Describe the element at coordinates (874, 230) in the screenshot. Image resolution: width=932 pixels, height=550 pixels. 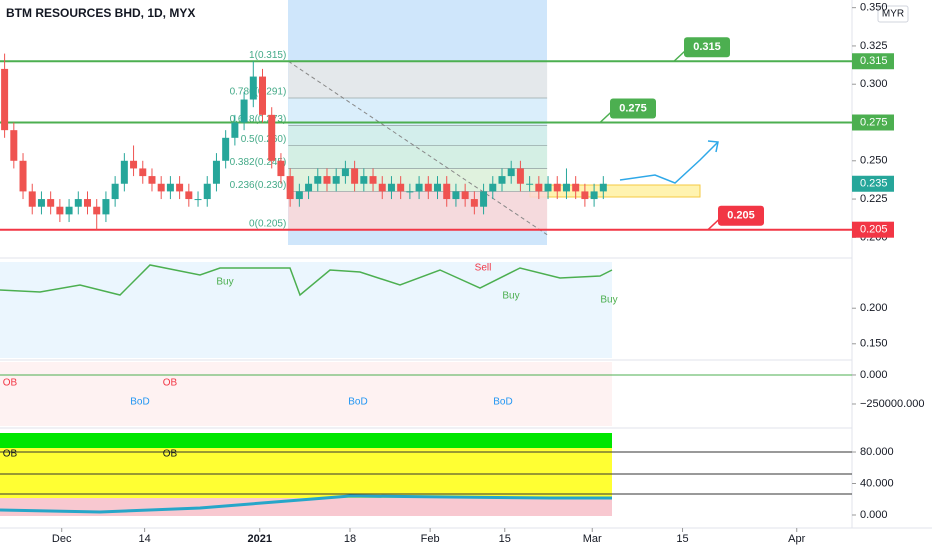
I see `price-tag-label: 0.205` at that location.